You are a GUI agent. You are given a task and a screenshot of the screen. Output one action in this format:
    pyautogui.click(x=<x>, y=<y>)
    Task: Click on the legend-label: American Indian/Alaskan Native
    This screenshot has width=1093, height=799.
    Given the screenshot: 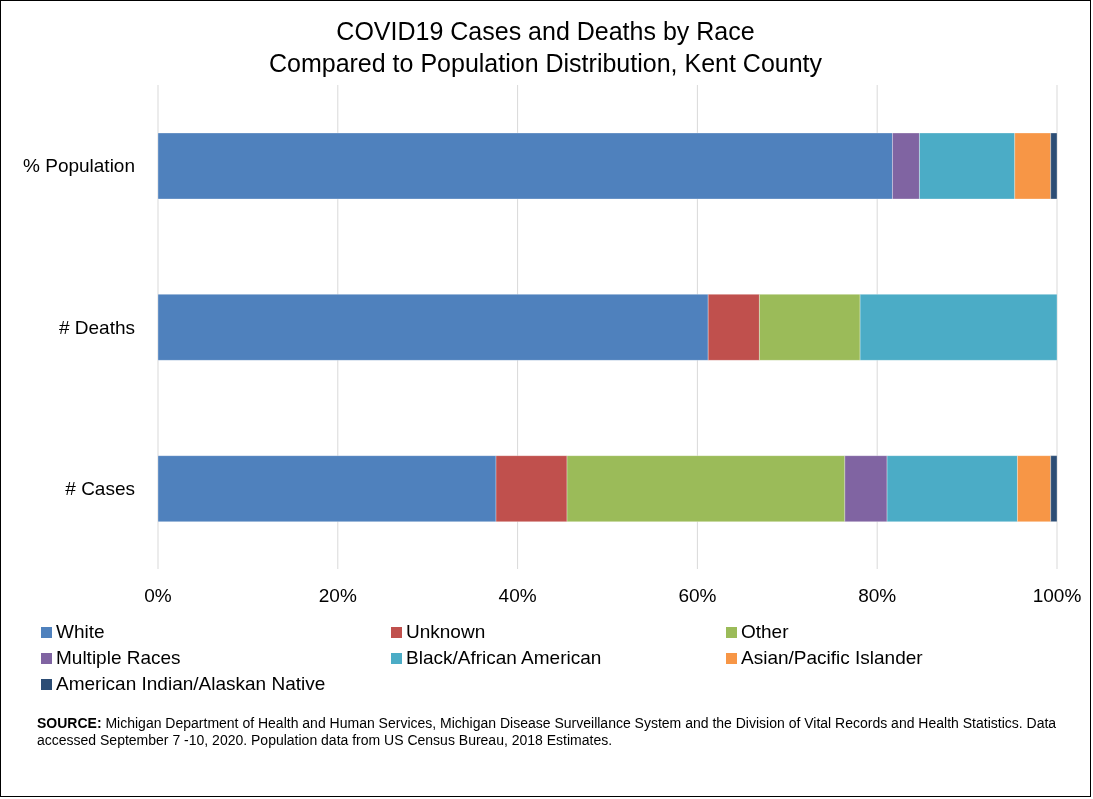 What is the action you would take?
    pyautogui.click(x=191, y=684)
    